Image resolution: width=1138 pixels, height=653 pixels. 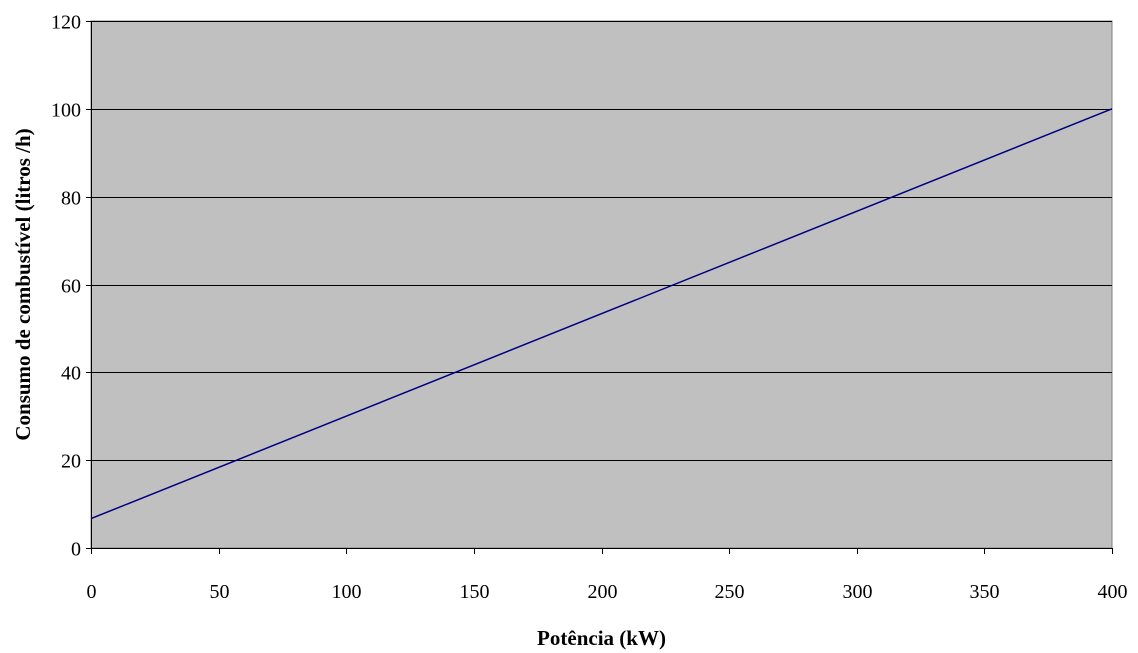 I want to click on x-tick-label: 200, so click(x=603, y=592).